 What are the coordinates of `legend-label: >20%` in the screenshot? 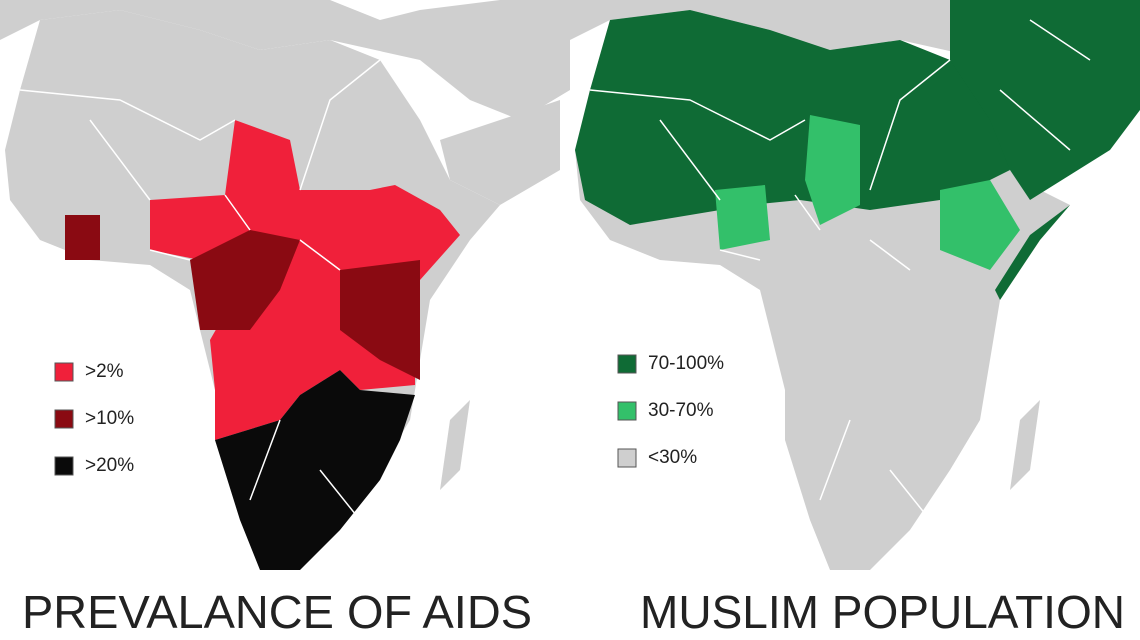 It's located at (109, 465).